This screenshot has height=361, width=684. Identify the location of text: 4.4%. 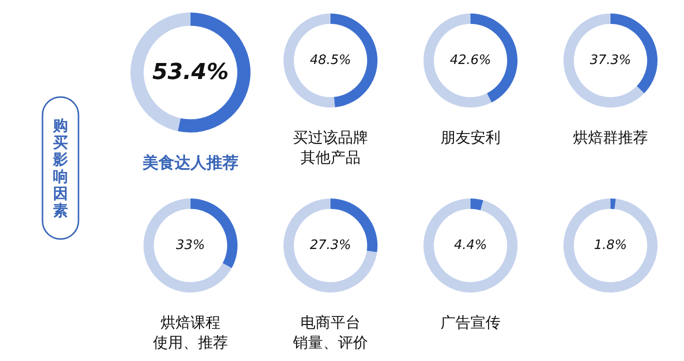
(471, 245).